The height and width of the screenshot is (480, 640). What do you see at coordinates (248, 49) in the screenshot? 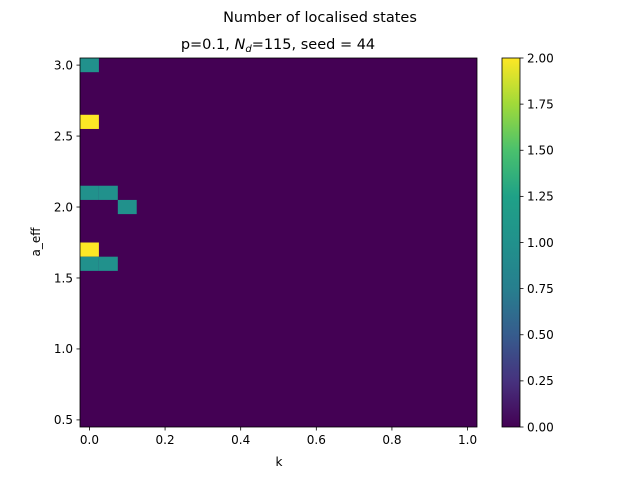
I see `chart-title-sub: d` at bounding box center [248, 49].